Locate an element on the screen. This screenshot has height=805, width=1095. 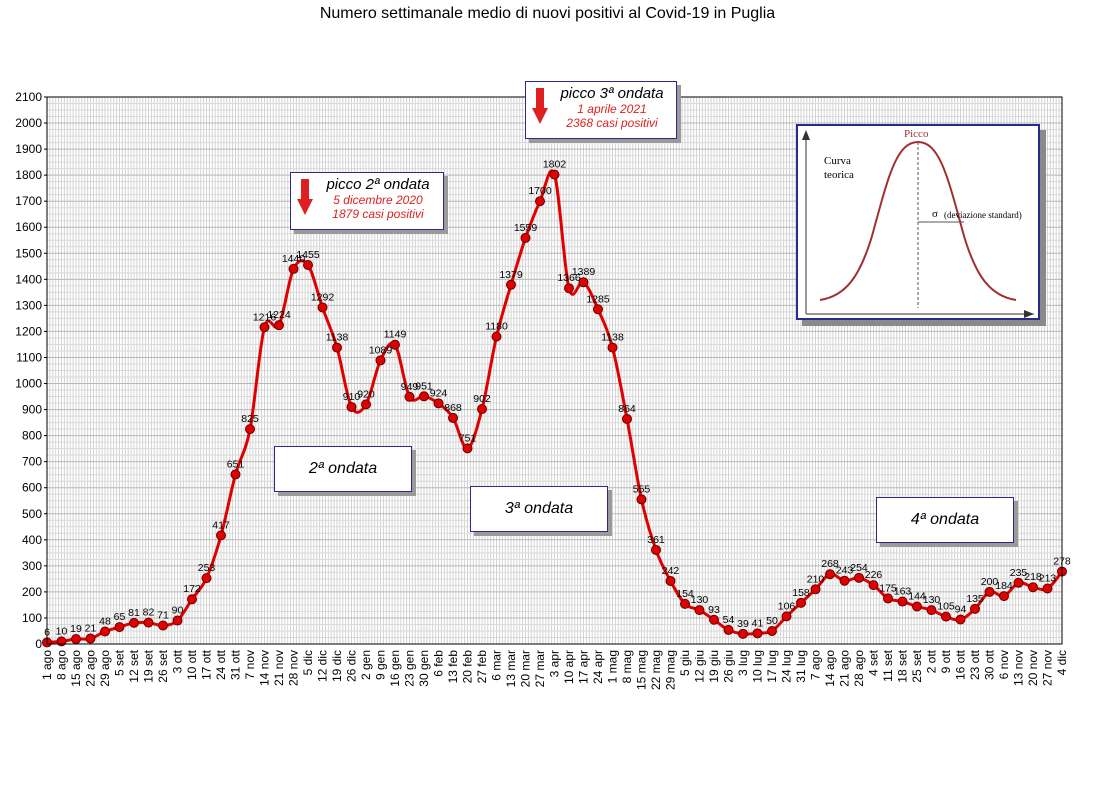
data-label: 200 is located at coordinates (990, 582).